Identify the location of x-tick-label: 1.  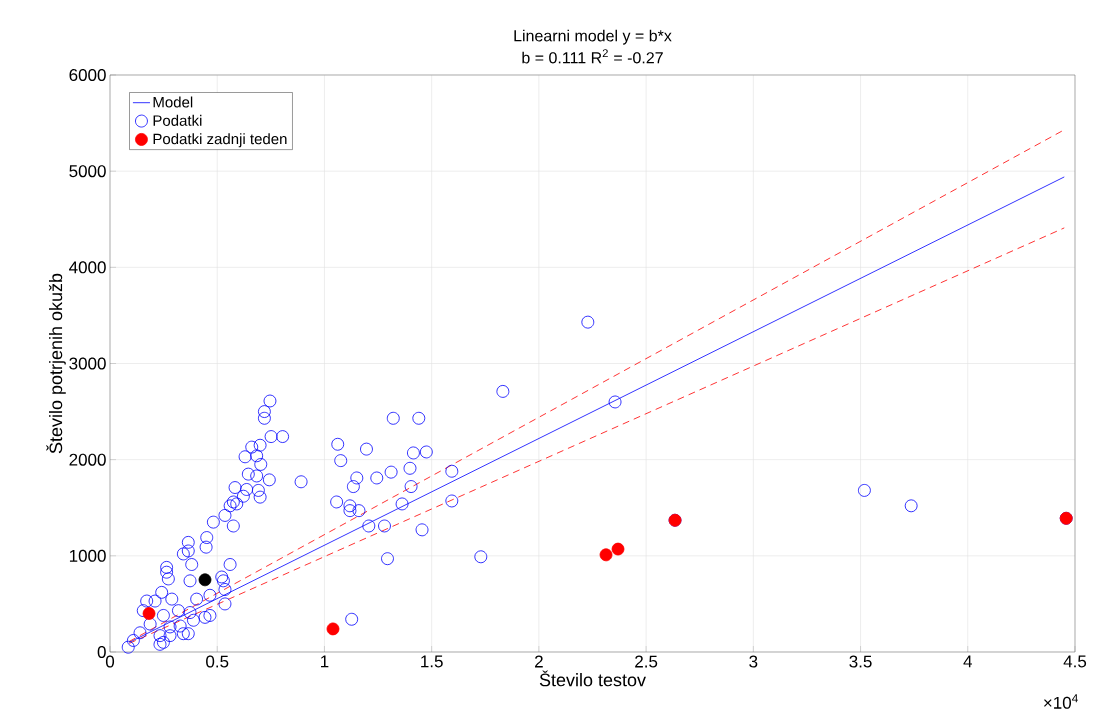
(325, 661).